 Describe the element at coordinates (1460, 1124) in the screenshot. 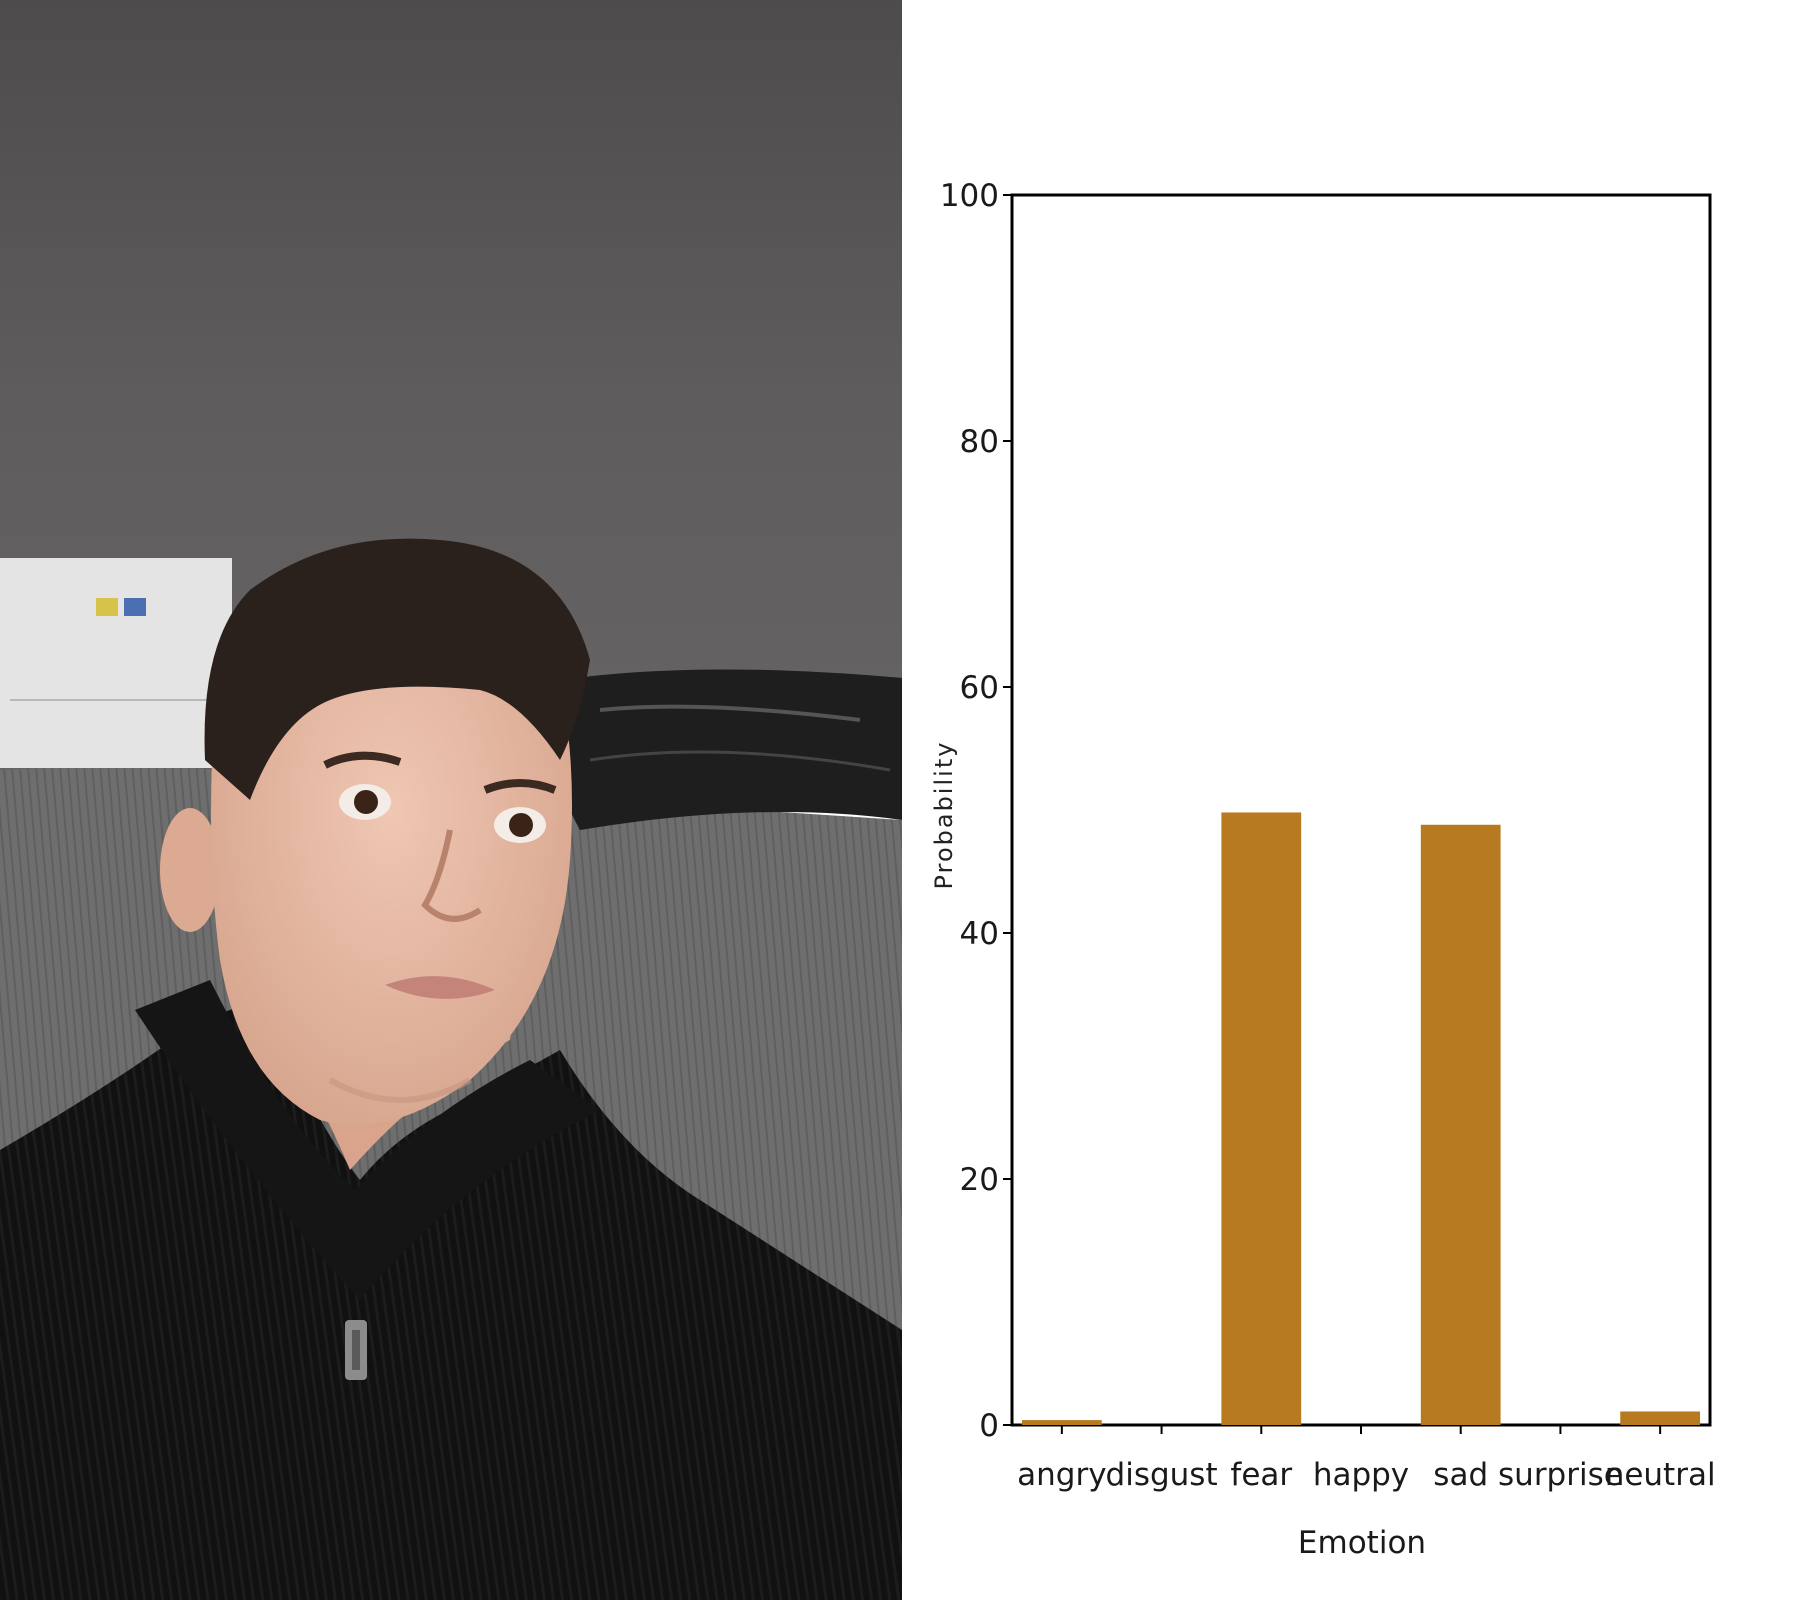

I see `bar-sad` at that location.